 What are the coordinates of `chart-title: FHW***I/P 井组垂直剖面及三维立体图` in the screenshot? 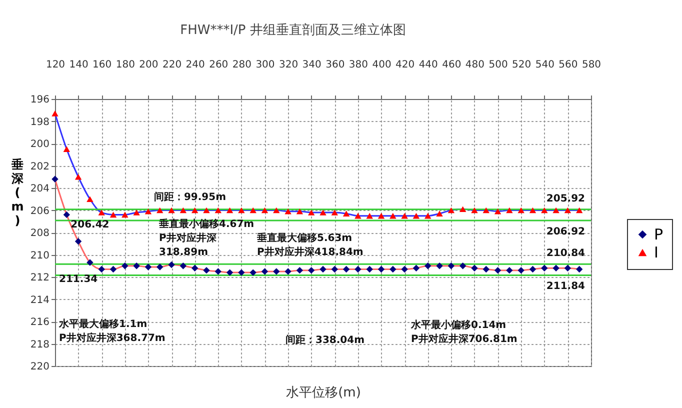 It's located at (293, 30).